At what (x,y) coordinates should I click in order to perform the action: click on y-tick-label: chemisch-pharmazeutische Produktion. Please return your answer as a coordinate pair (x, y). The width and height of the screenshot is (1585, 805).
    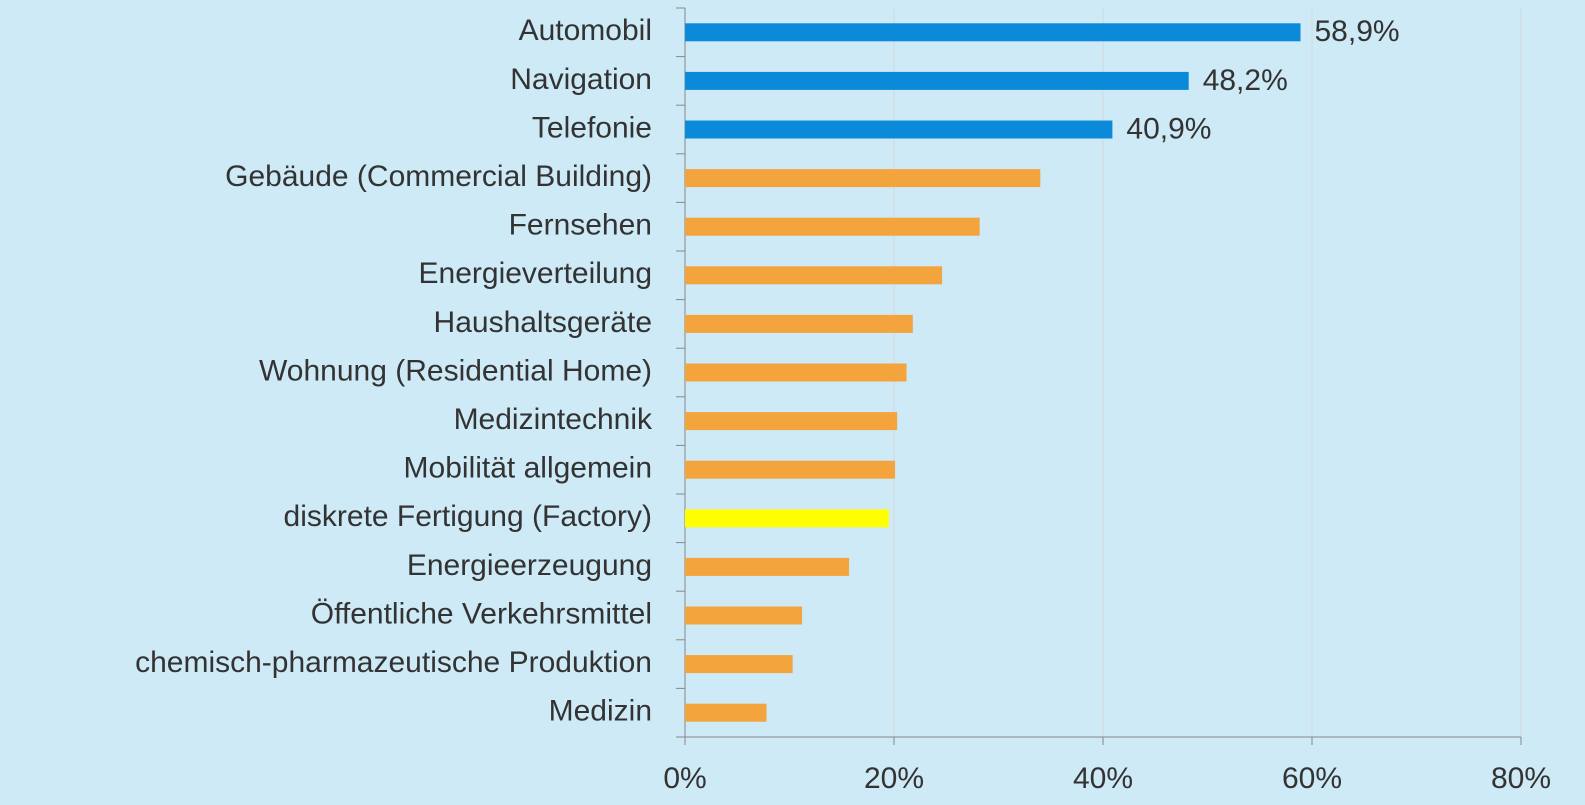
    Looking at the image, I should click on (393, 662).